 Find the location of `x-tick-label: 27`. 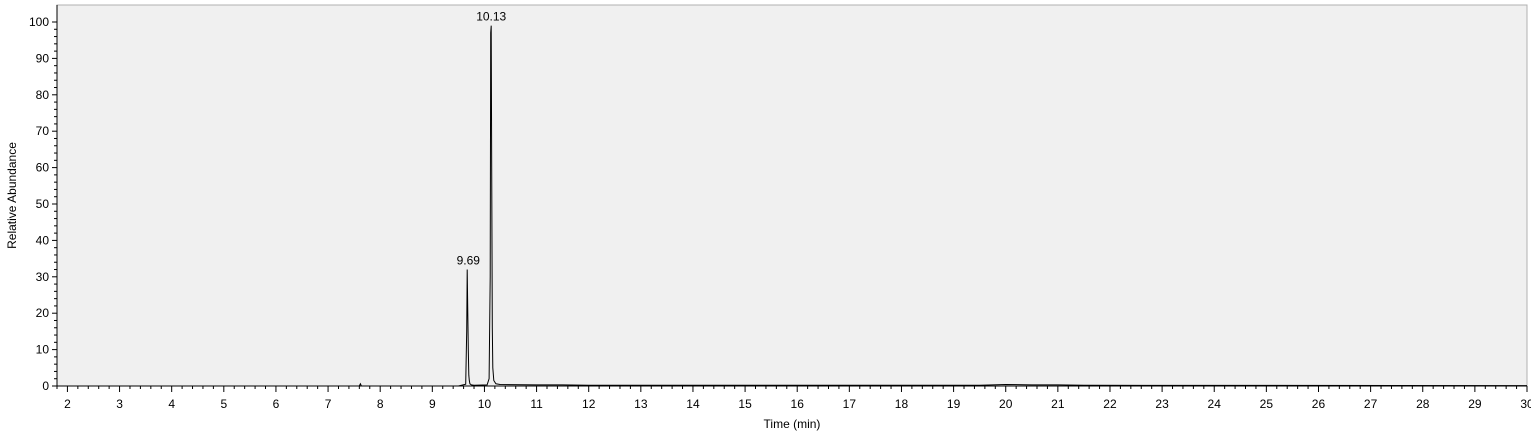

x-tick-label: 27 is located at coordinates (1371, 404).